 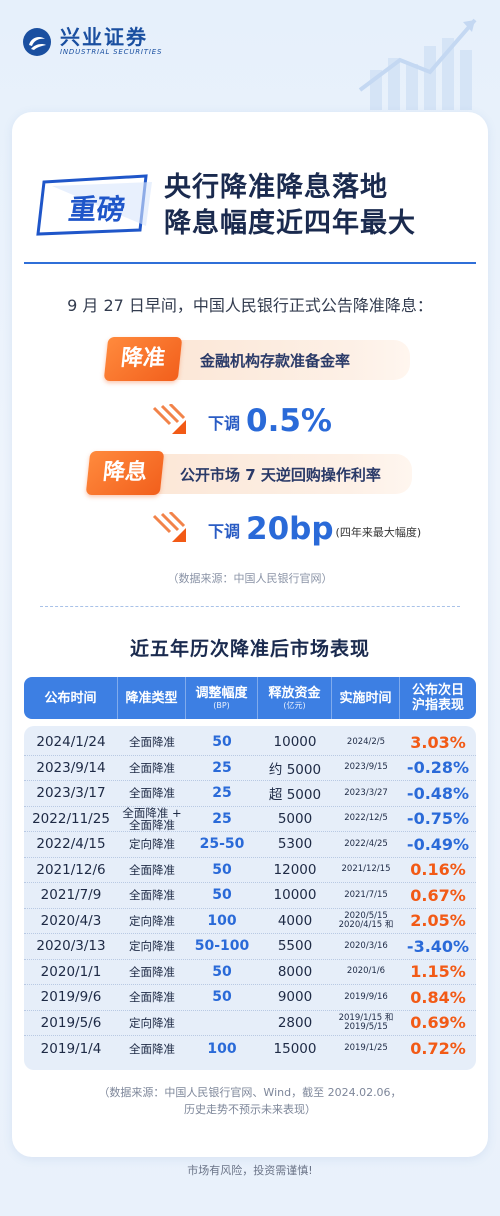 I want to click on date-cell-text: 2023/3/17, so click(x=71, y=793).